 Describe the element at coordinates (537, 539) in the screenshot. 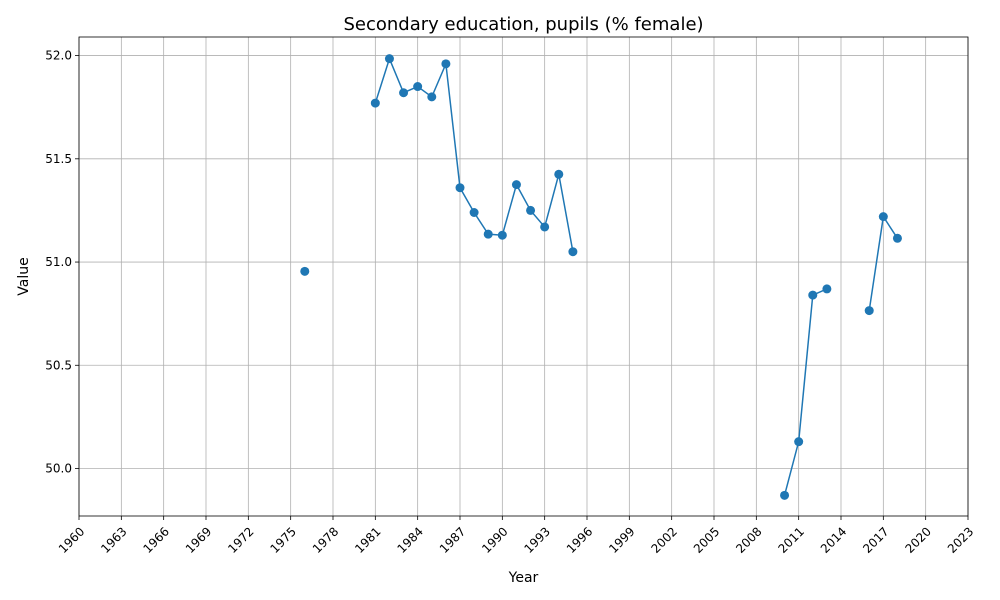

I see `x-tick-label: 1993` at that location.